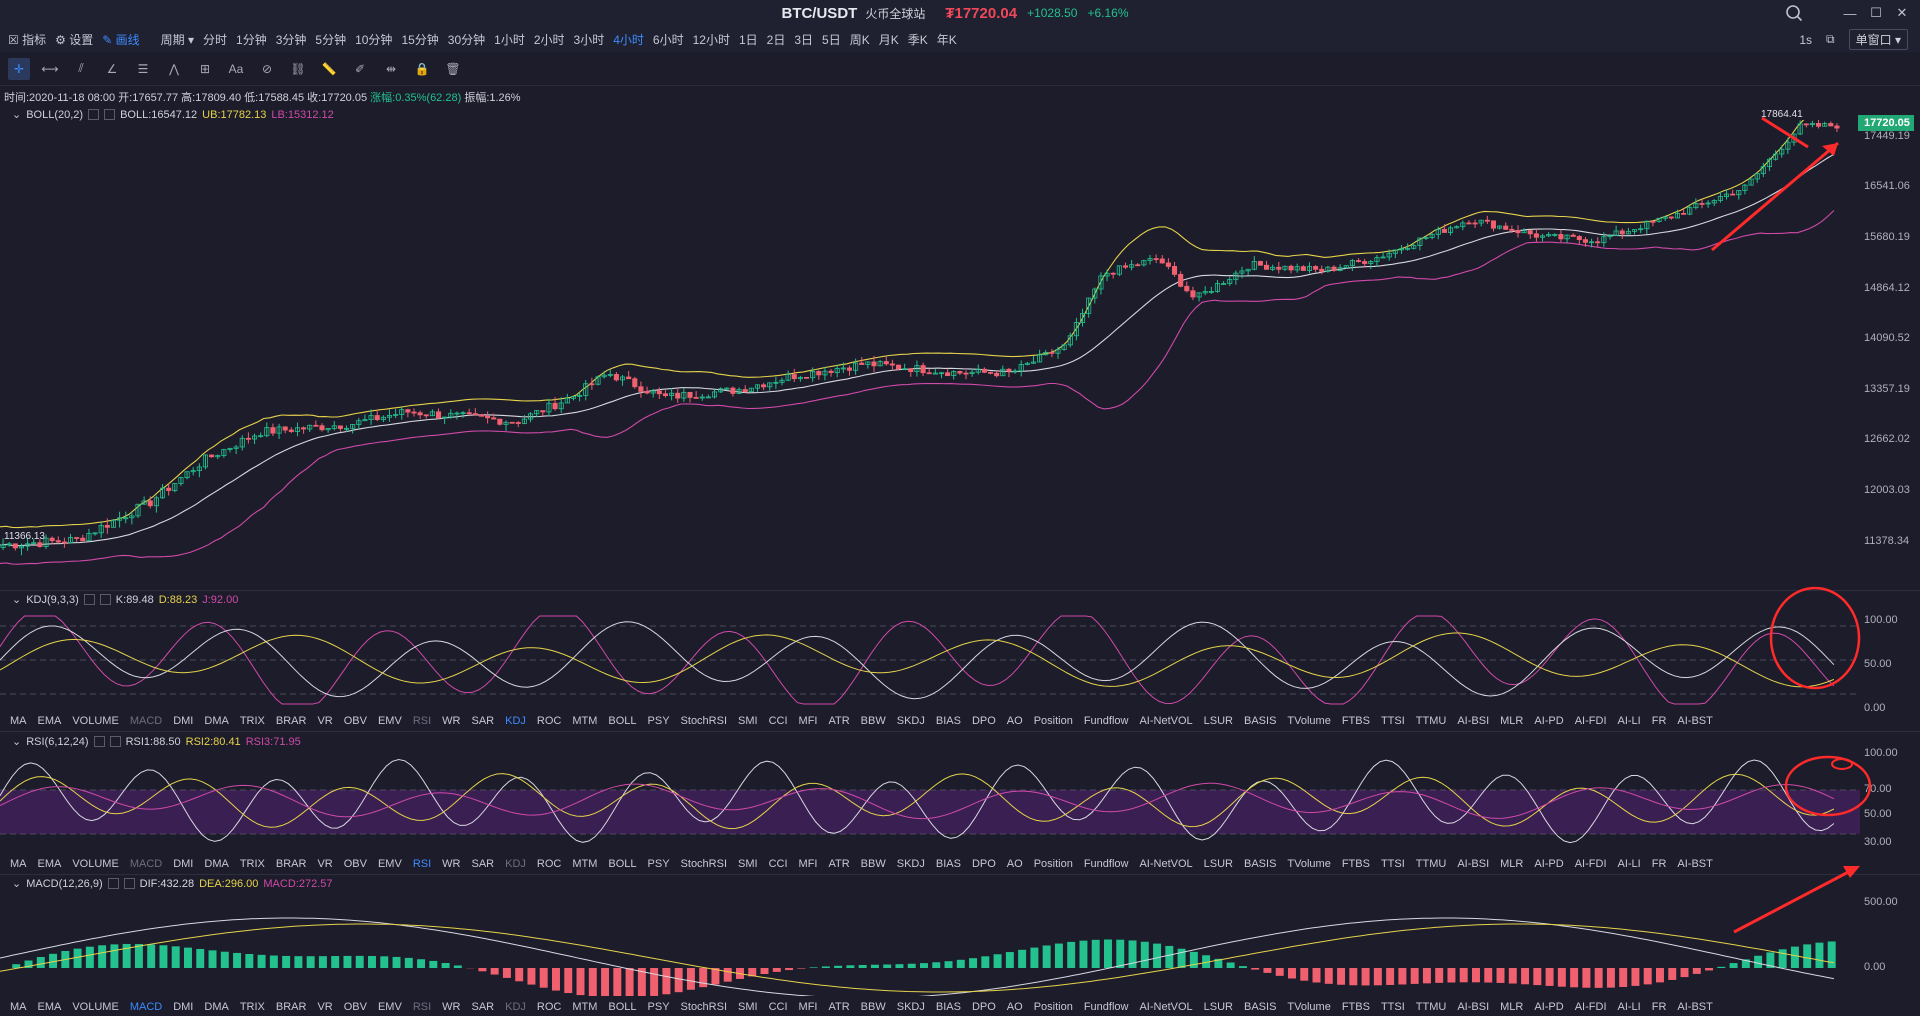 This screenshot has height=1016, width=1920. I want to click on period-3: 5分钟, so click(331, 39).